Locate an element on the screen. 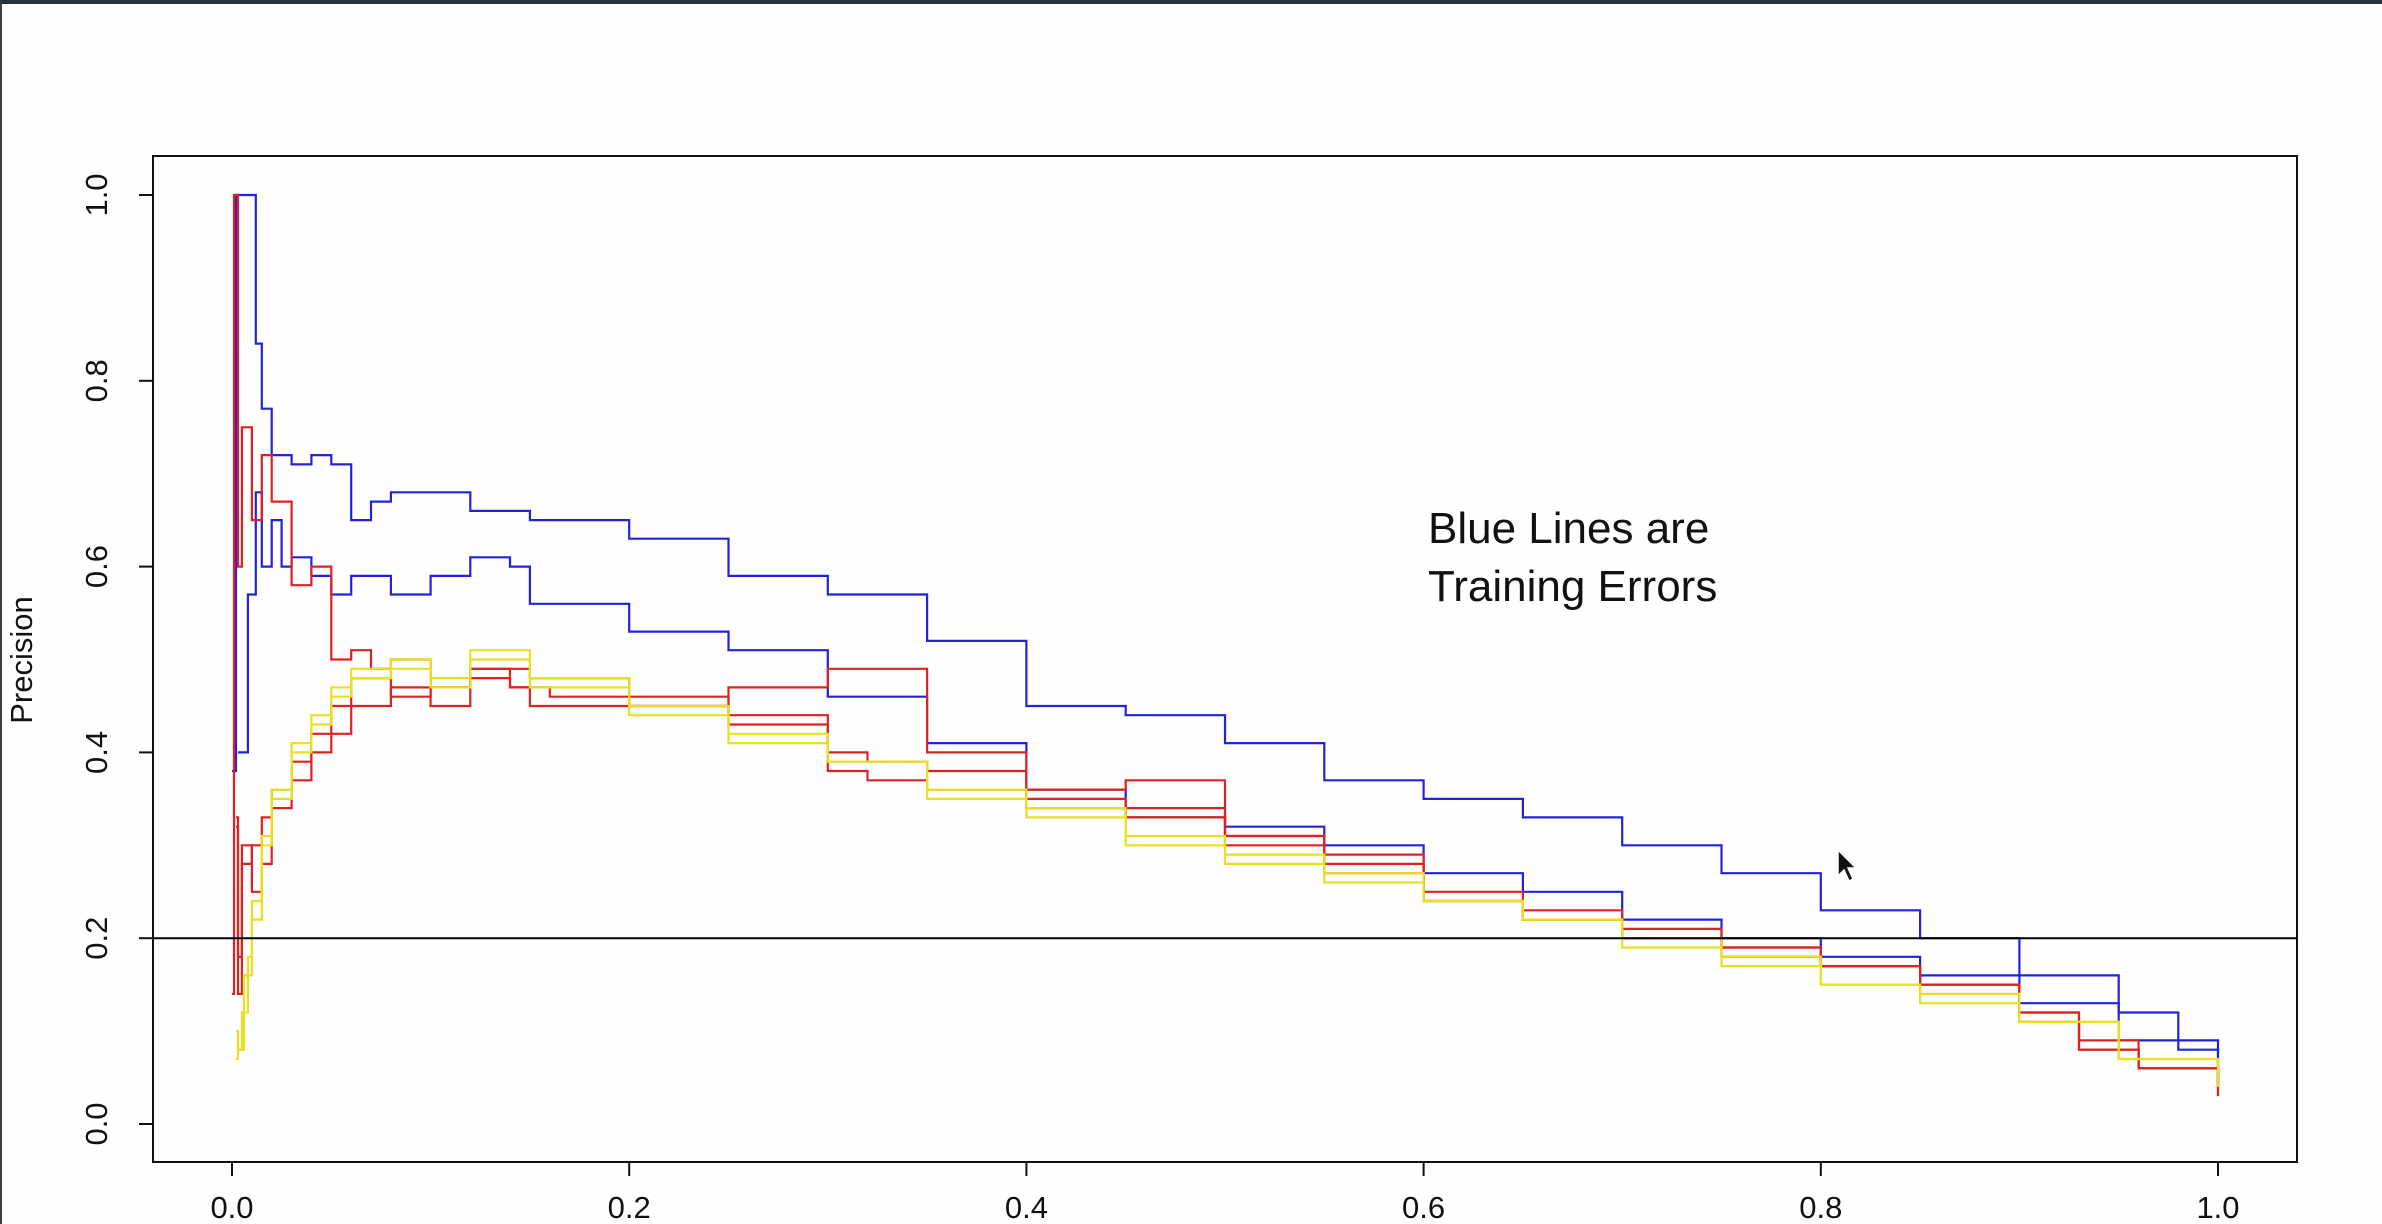 Image resolution: width=2382 pixels, height=1224 pixels. y-tick-label: 0.4 is located at coordinates (96, 752).